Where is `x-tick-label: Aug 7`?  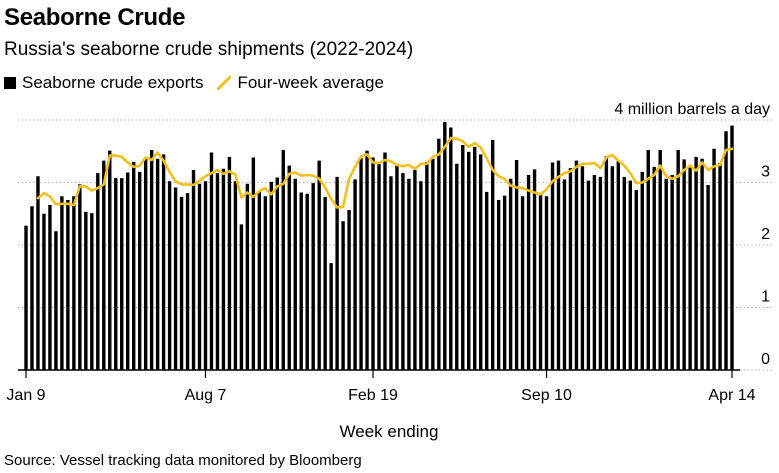 x-tick-label: Aug 7 is located at coordinates (206, 395).